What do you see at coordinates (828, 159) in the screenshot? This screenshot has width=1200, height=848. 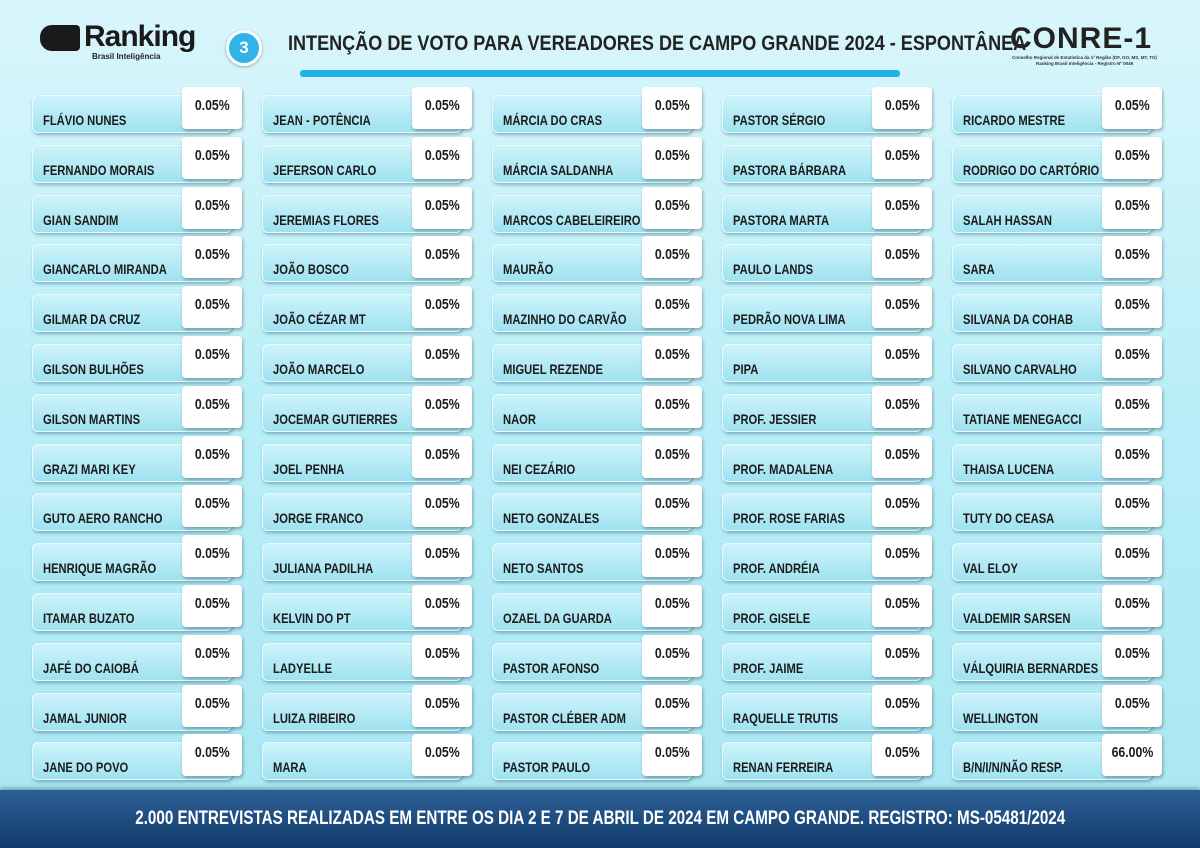 I see `candidate-row: PASTORA BÁRBARA 0.05%` at bounding box center [828, 159].